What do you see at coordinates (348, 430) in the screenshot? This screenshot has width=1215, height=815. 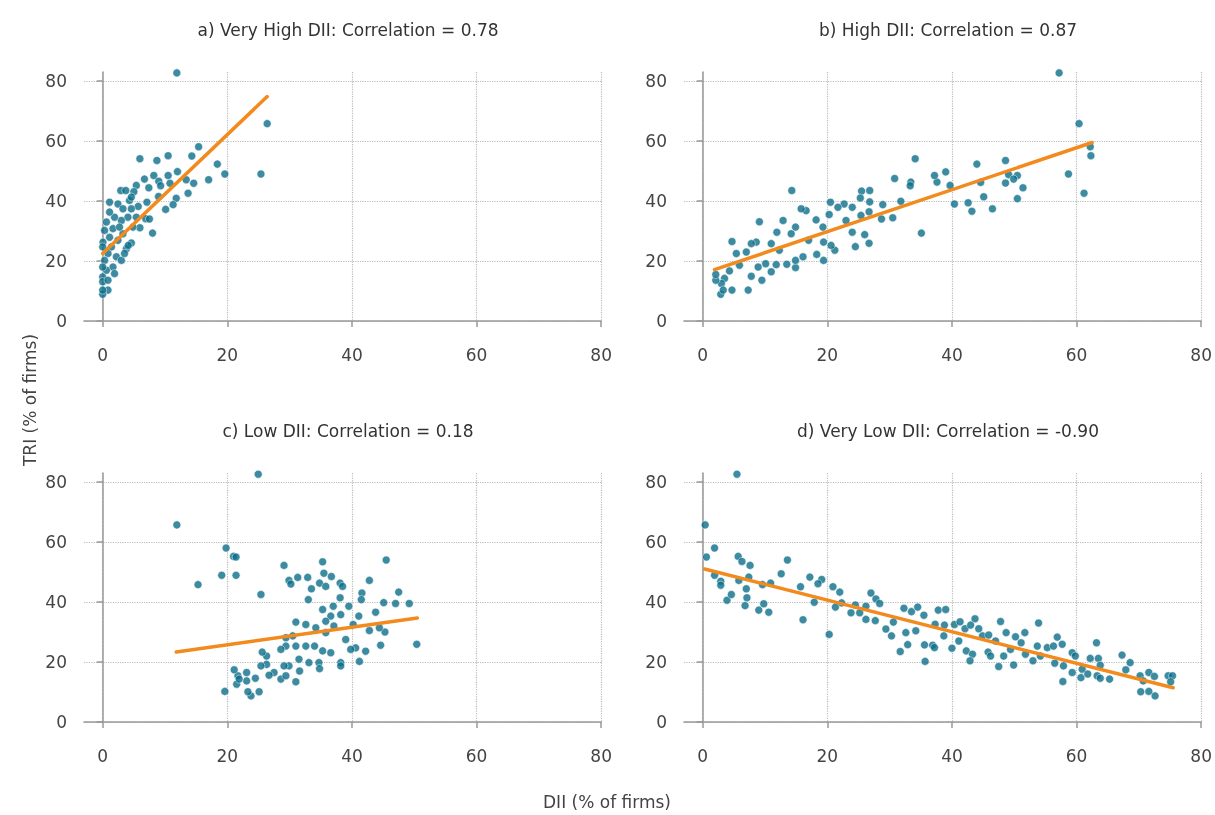 I see `chart-title: c) Low DII: Correlation = 0.18` at bounding box center [348, 430].